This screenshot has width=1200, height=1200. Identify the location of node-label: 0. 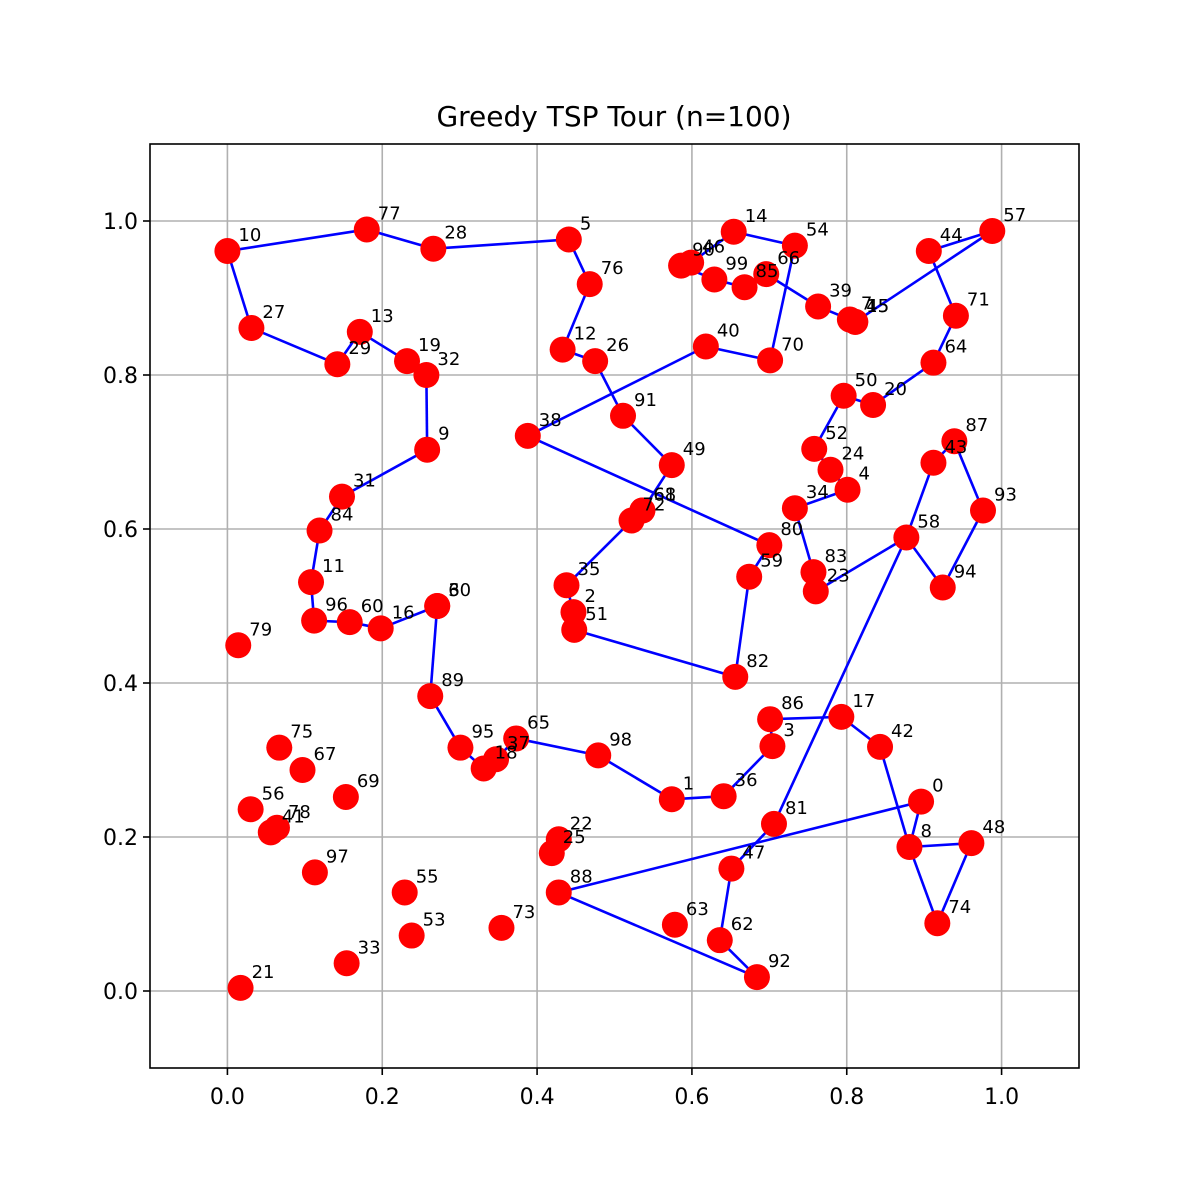
(937, 786).